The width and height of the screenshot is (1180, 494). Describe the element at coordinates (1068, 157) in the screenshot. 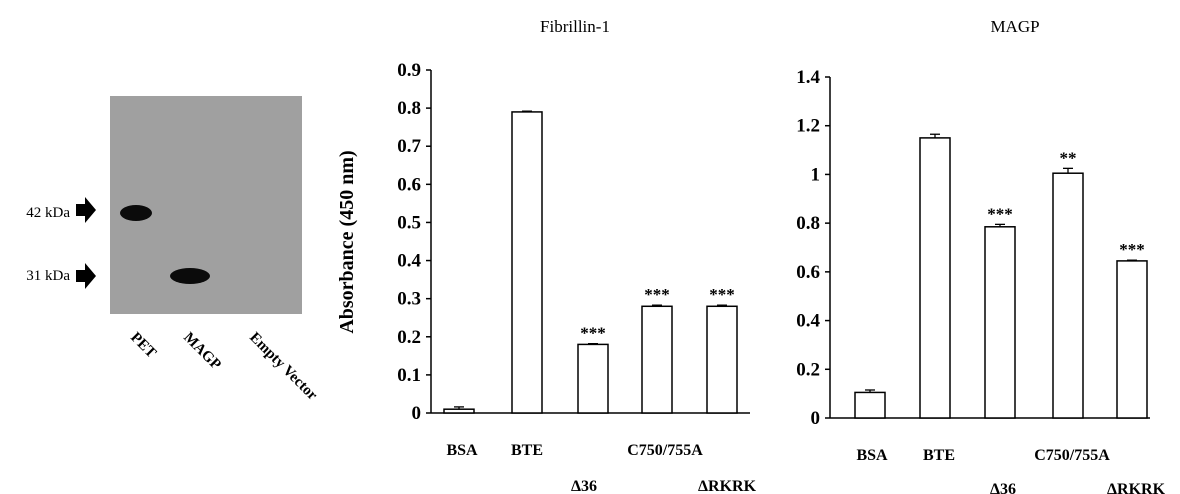

I see `significance-label: **` at that location.